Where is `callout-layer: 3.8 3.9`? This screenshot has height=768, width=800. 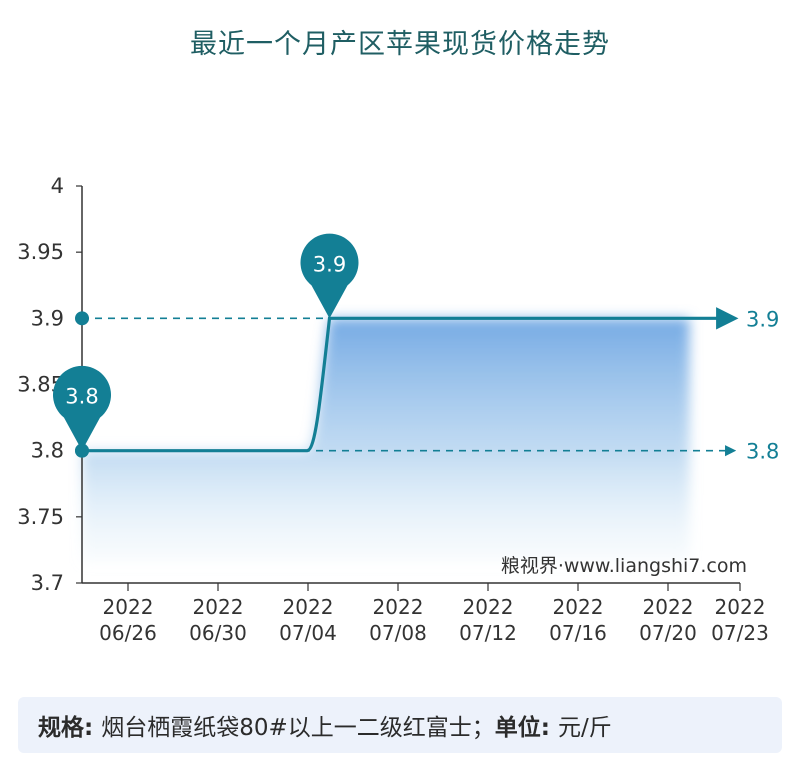
callout-layer: 3.8 3.9 is located at coordinates (205, 342).